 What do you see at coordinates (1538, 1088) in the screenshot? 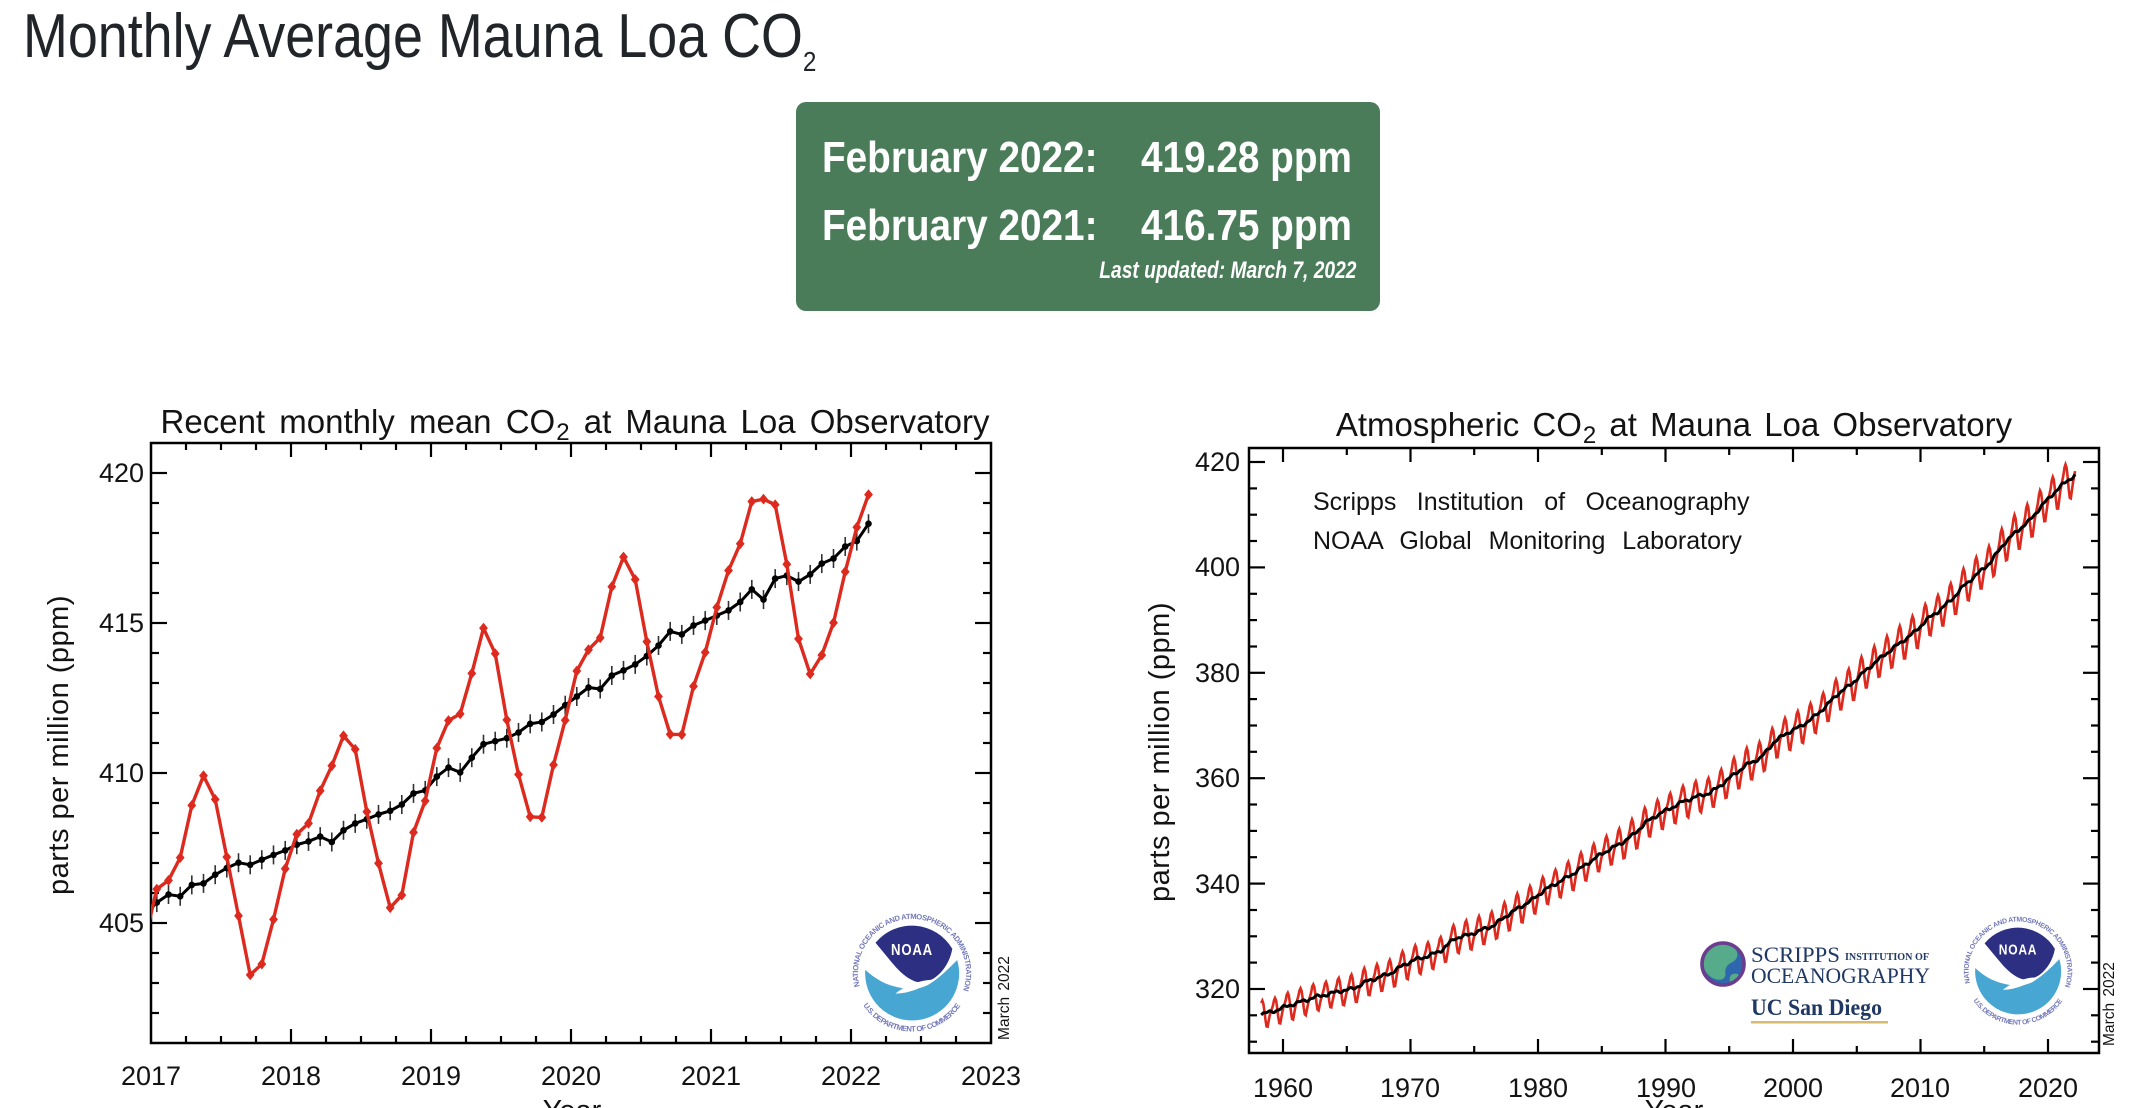
I see `svg-text: 1980` at bounding box center [1538, 1088].